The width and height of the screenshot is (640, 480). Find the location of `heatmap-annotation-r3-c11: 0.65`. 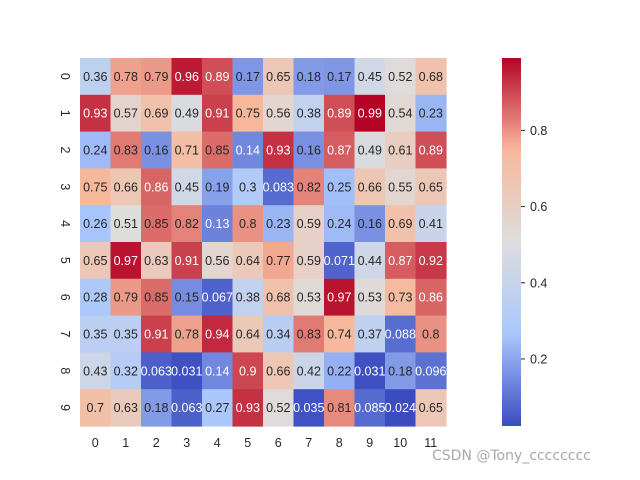

heatmap-annotation-r3-c11: 0.65 is located at coordinates (431, 187).